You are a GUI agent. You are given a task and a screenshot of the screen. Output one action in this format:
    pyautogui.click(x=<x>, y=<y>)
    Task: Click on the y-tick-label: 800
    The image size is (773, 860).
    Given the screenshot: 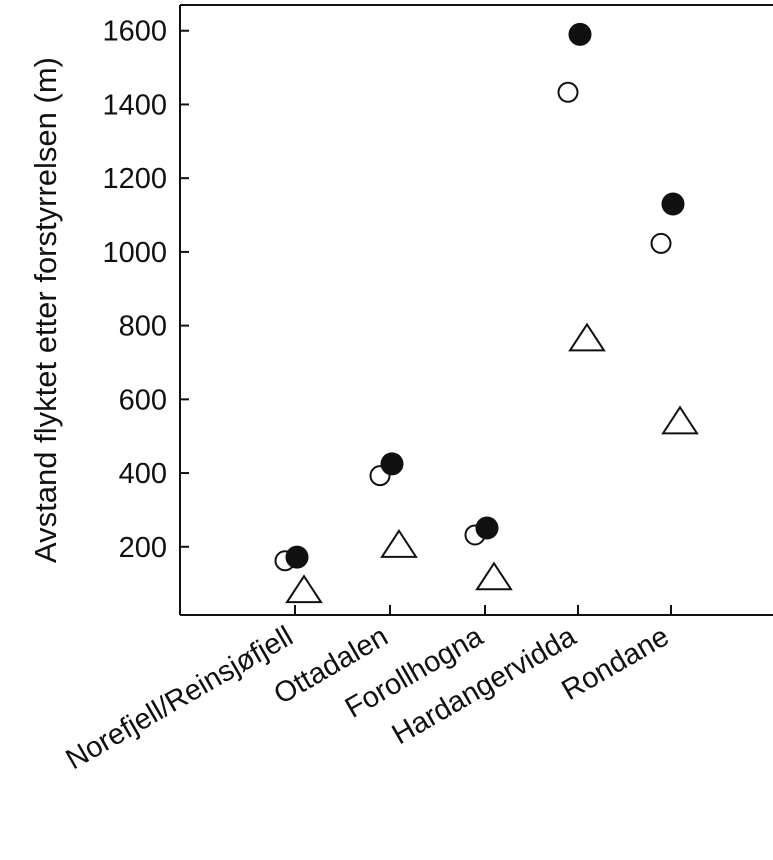 What is the action you would take?
    pyautogui.click(x=143, y=327)
    